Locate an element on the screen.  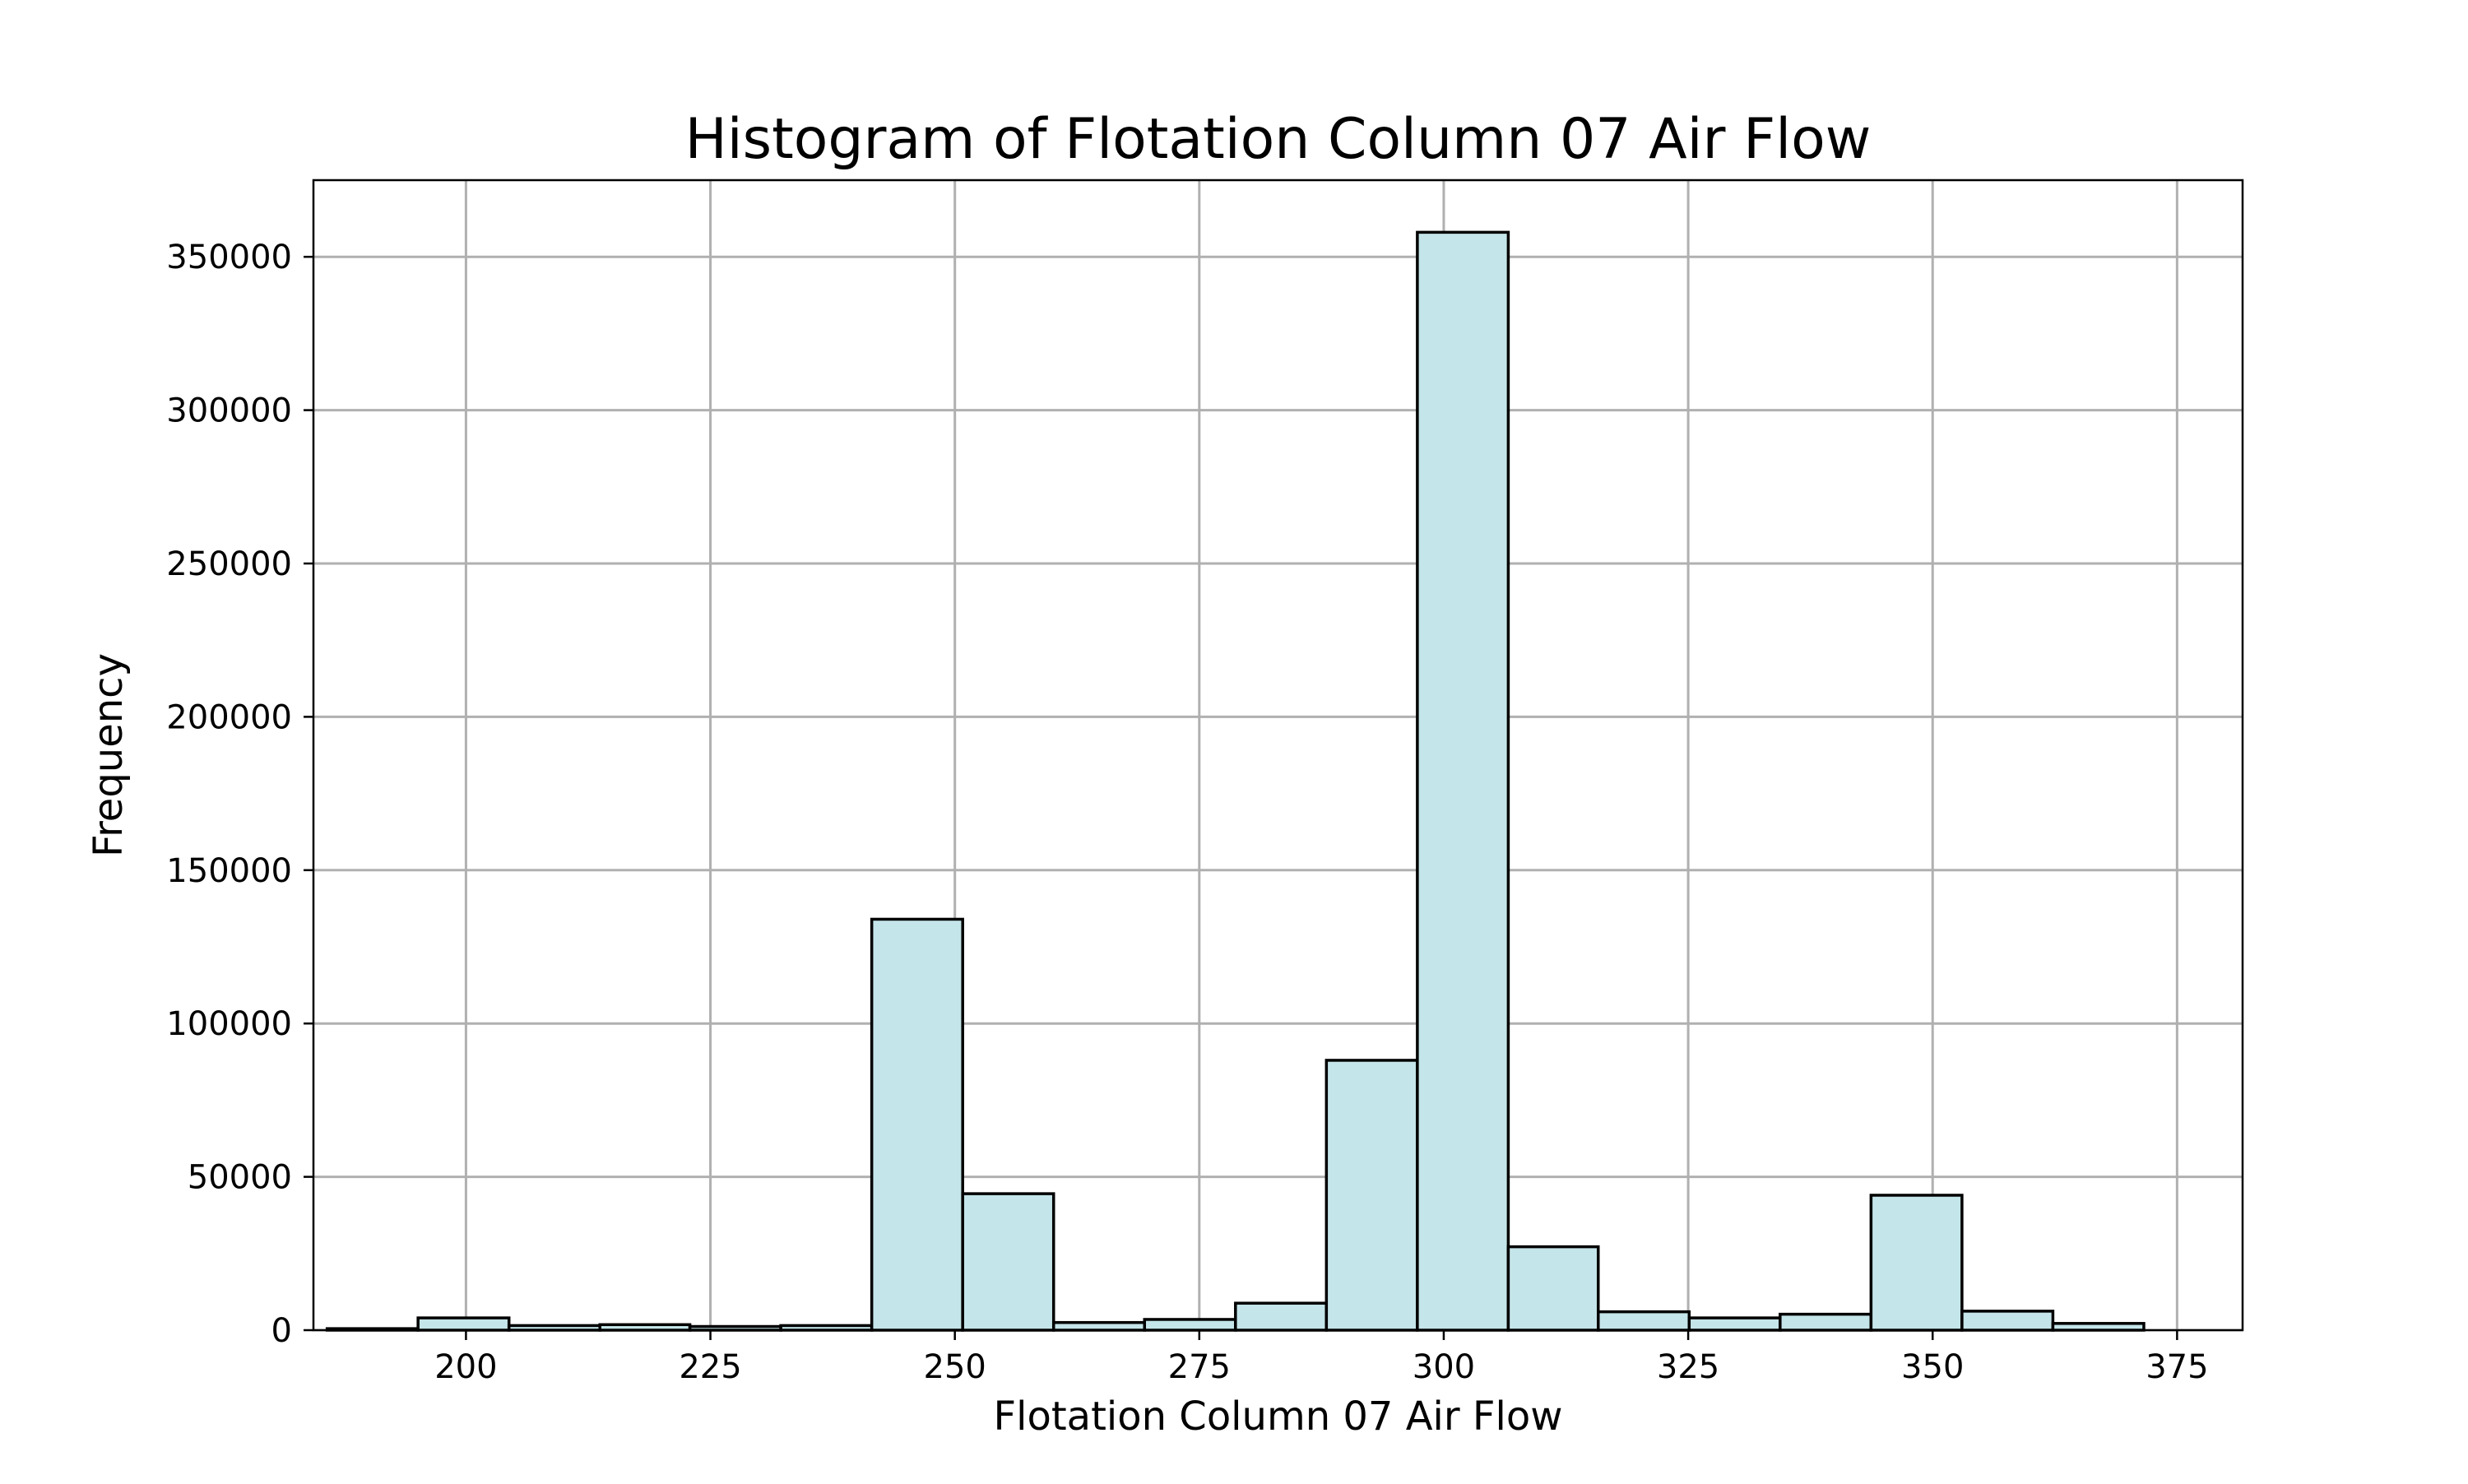
x-tick-label: 350 is located at coordinates (1932, 1367).